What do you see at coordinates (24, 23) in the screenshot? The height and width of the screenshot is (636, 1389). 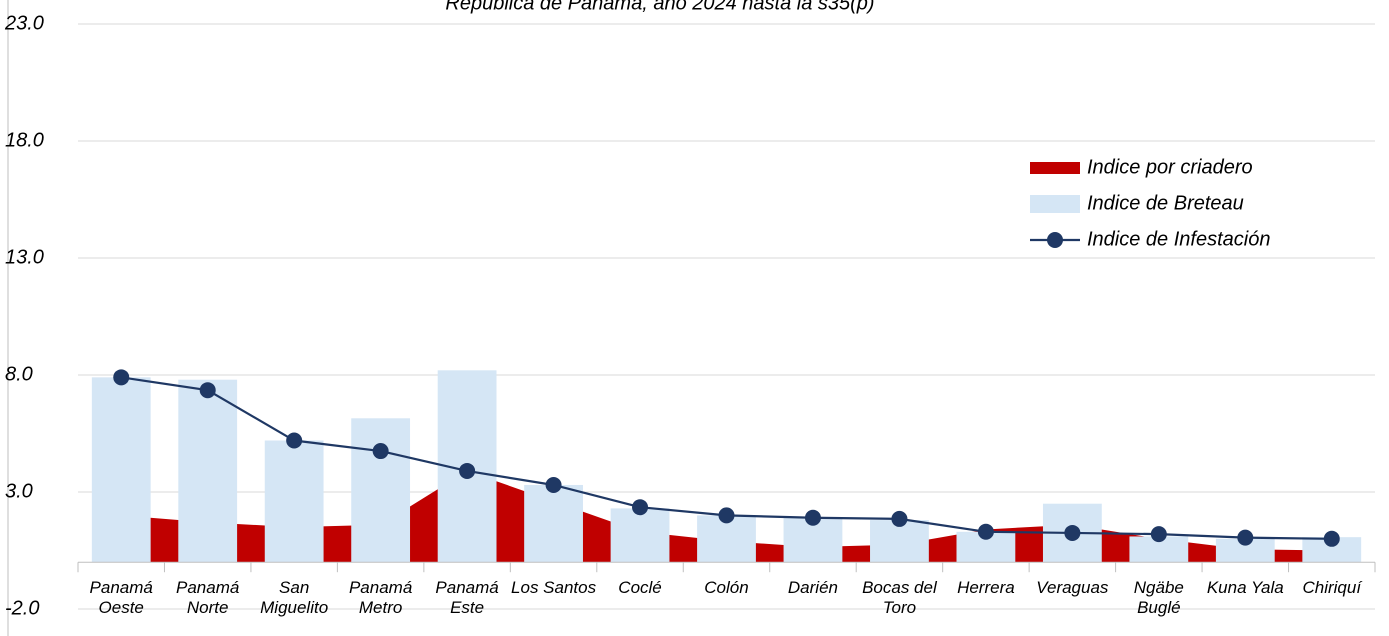 I see `y-tick-label: 23.0` at bounding box center [24, 23].